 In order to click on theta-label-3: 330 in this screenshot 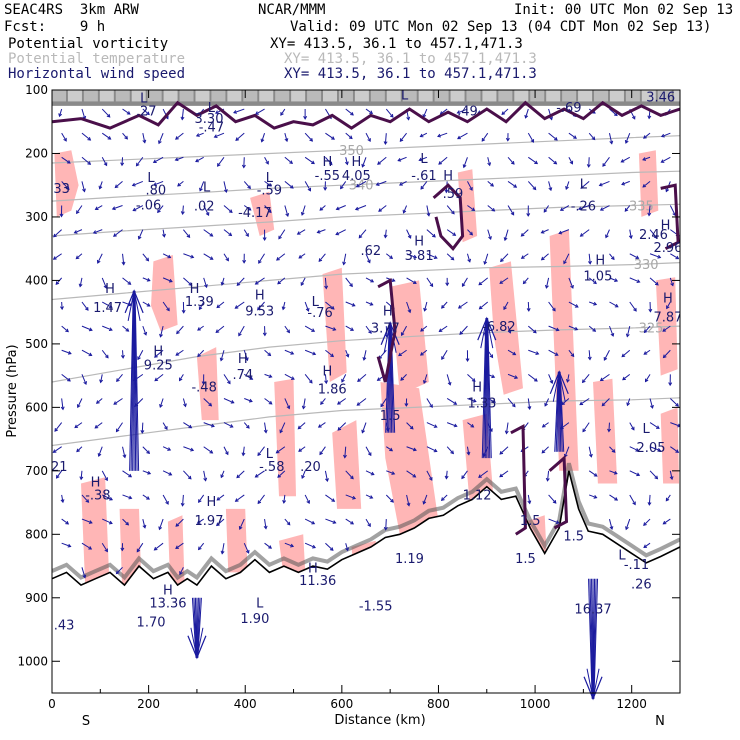, I will do `click(646, 265)`.